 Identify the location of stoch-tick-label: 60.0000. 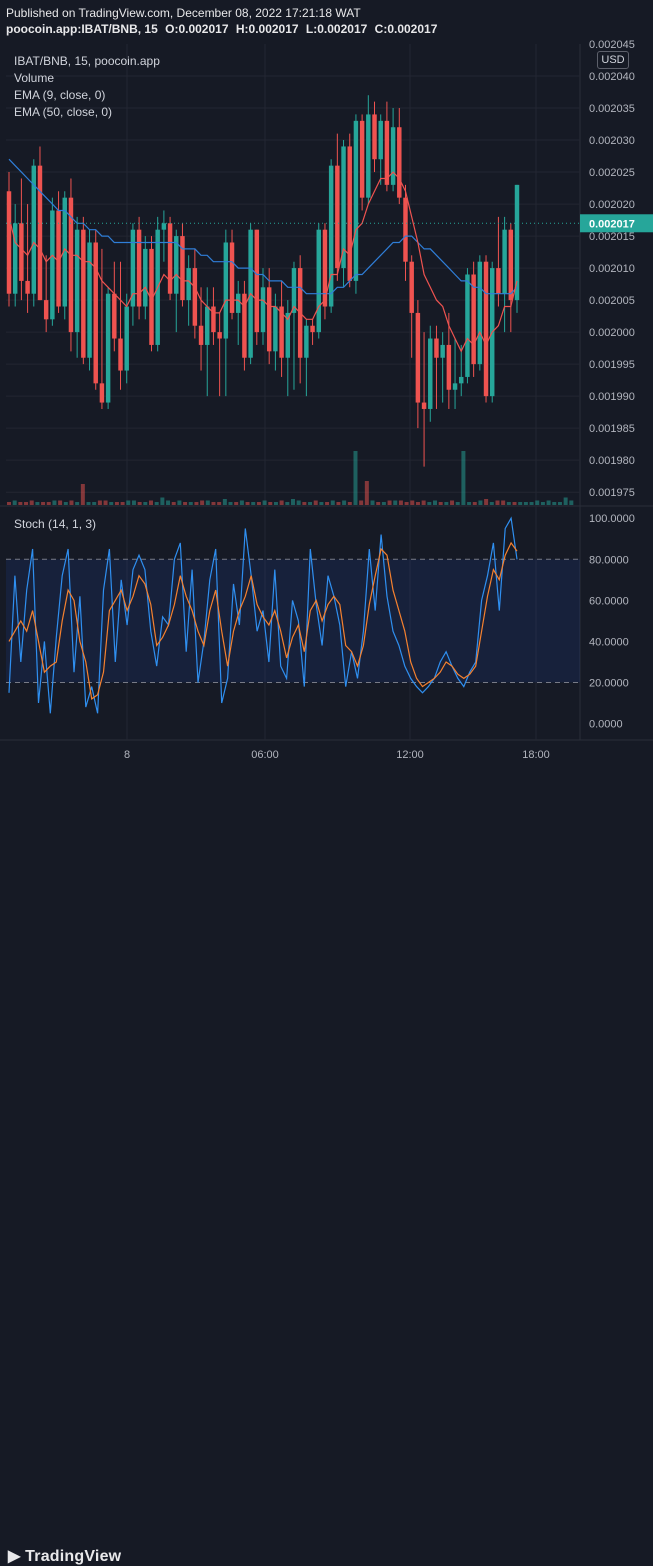
(609, 601).